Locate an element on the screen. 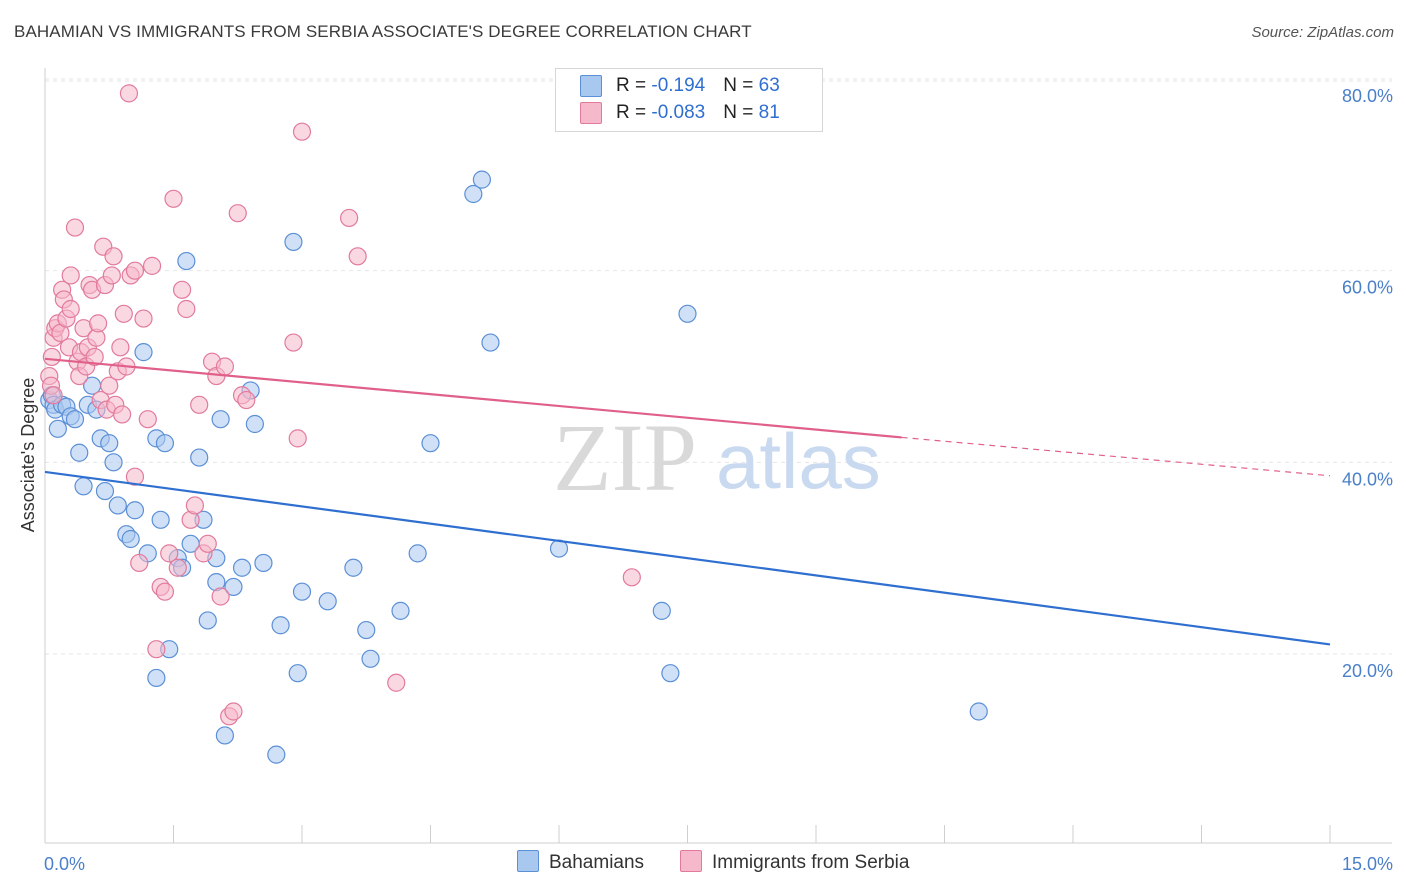 The image size is (1406, 892). legend-swatch-pink is located at coordinates (691, 861).